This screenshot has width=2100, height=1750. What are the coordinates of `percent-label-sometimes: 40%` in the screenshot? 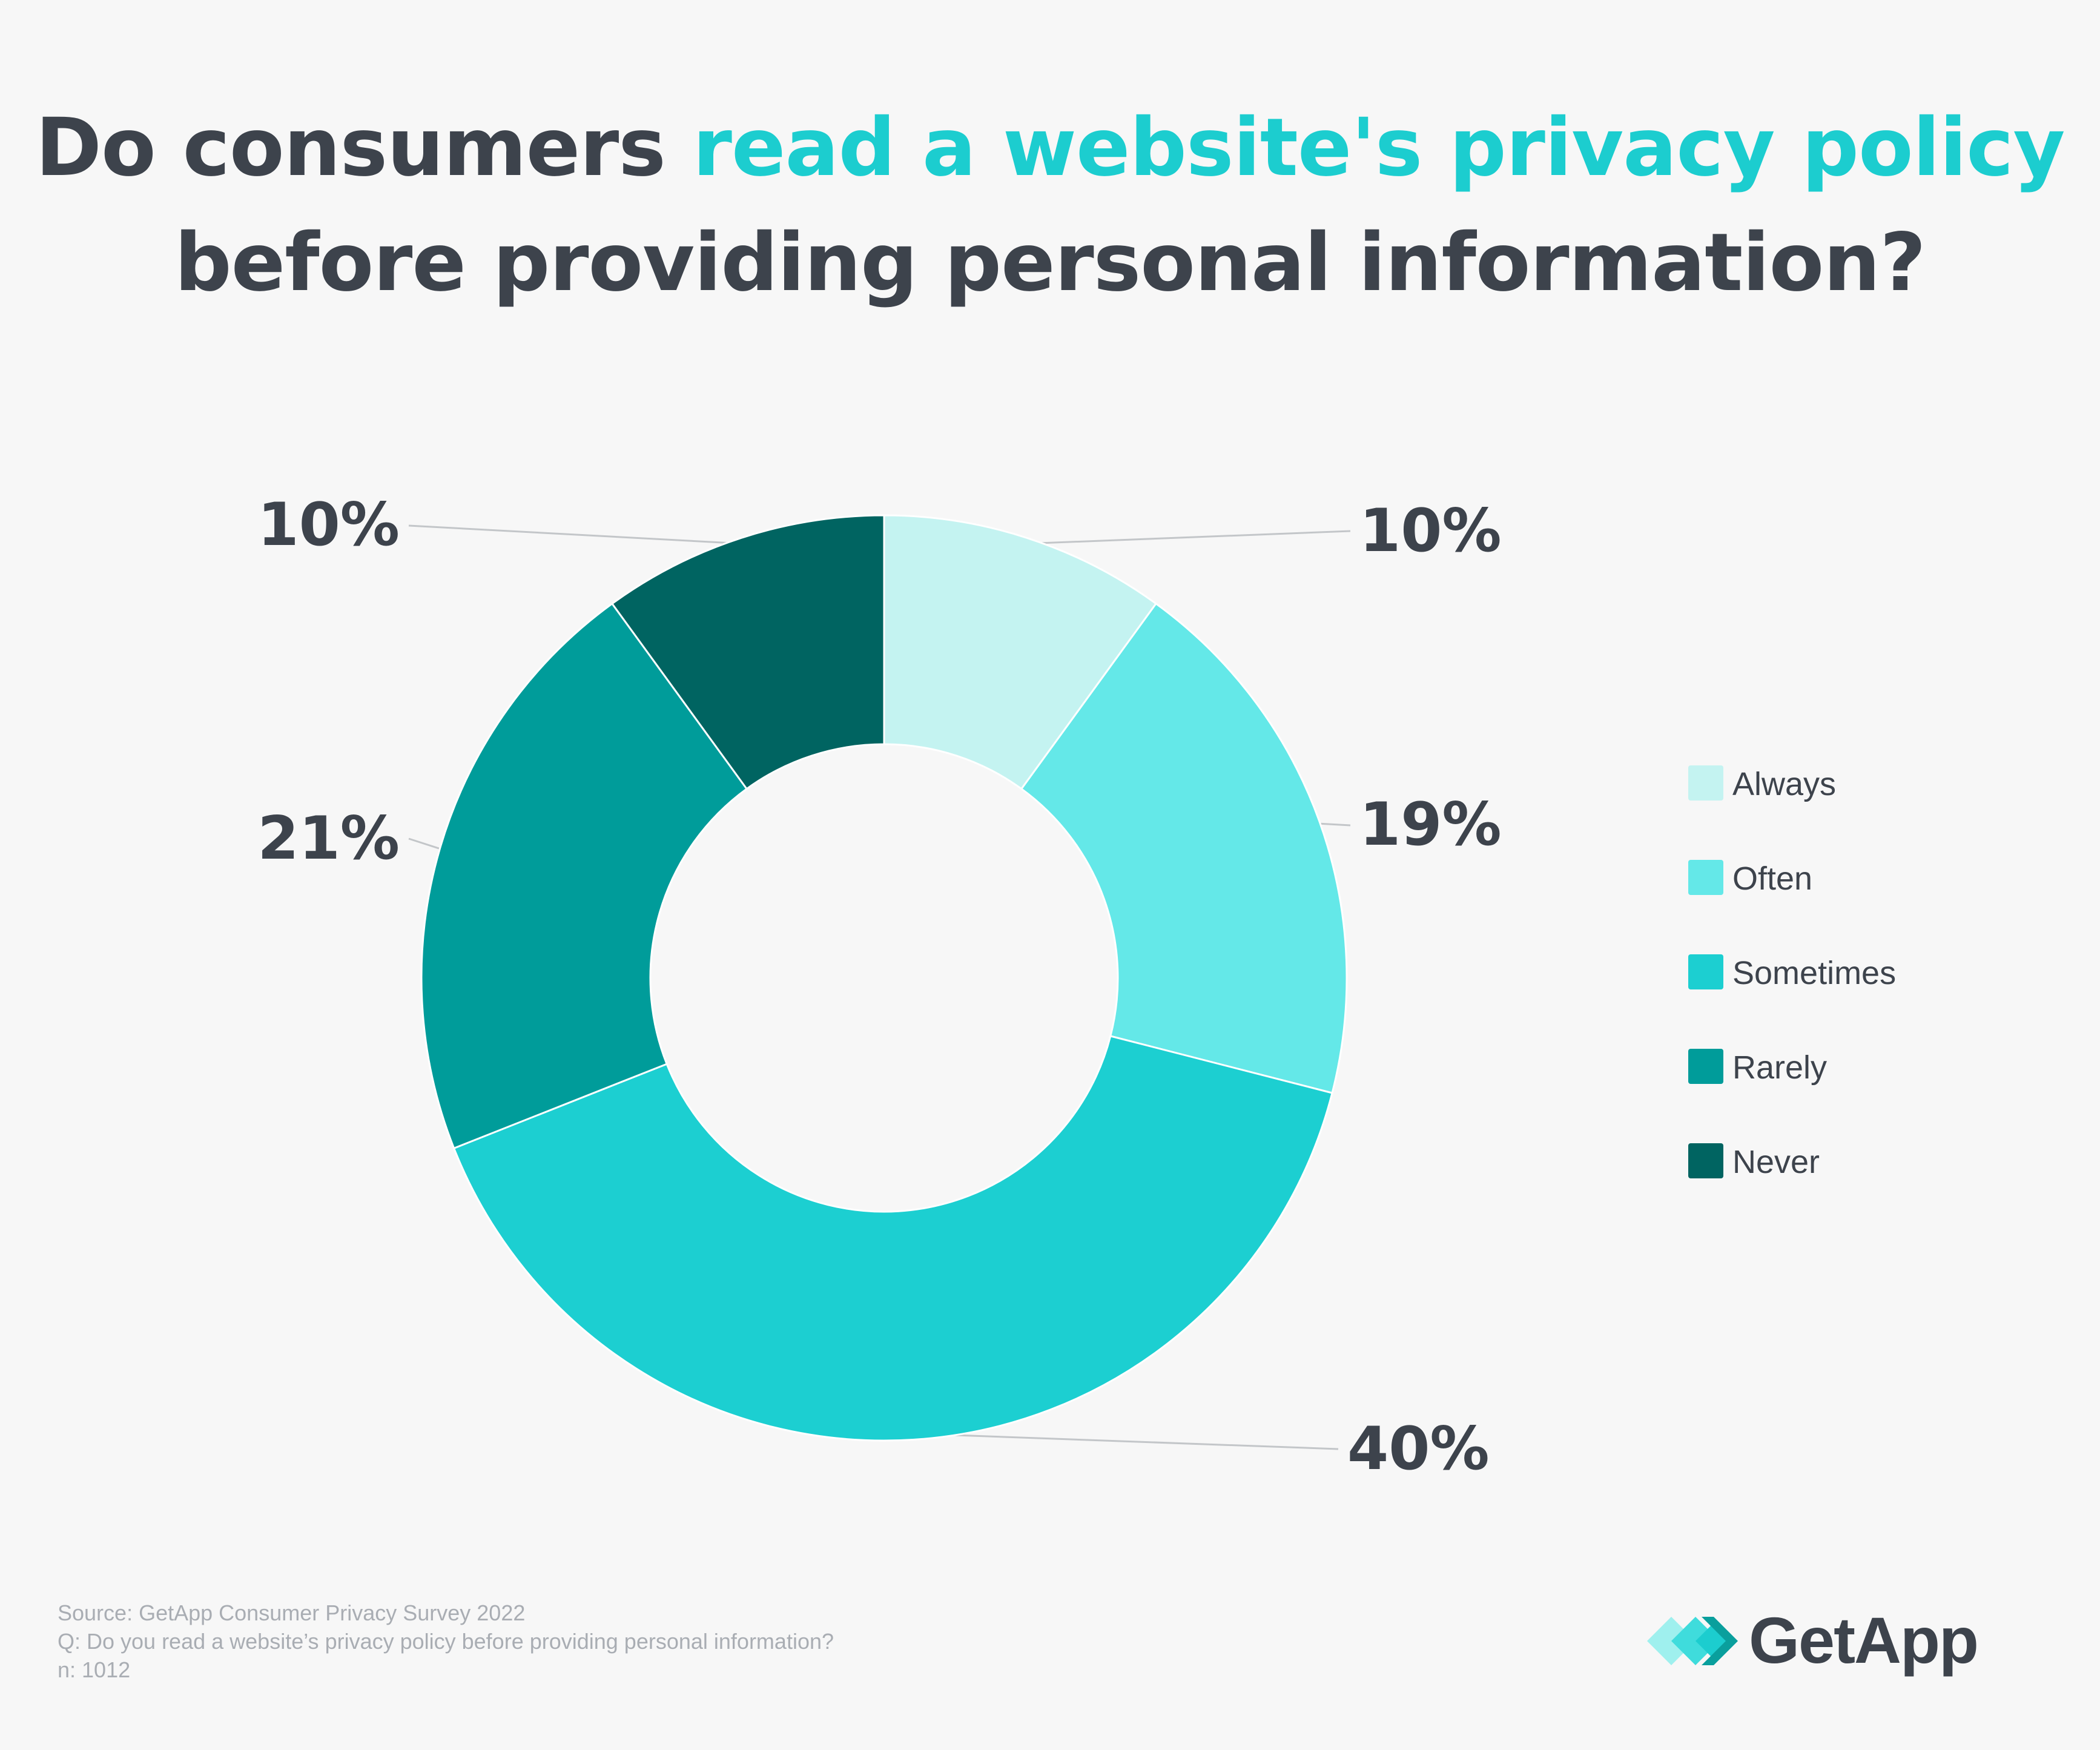 It's located at (1418, 1449).